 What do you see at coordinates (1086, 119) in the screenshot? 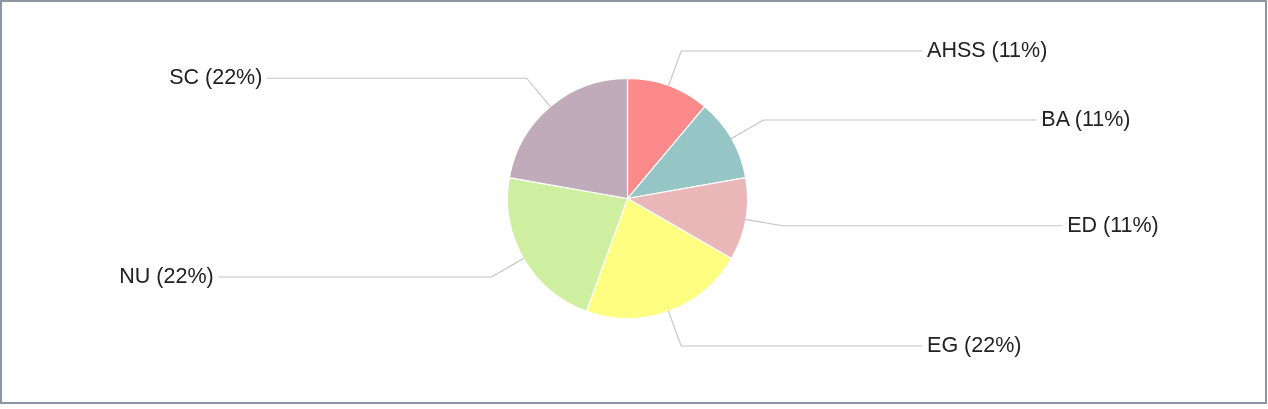
I see `slice-label: BA (11%)` at bounding box center [1086, 119].